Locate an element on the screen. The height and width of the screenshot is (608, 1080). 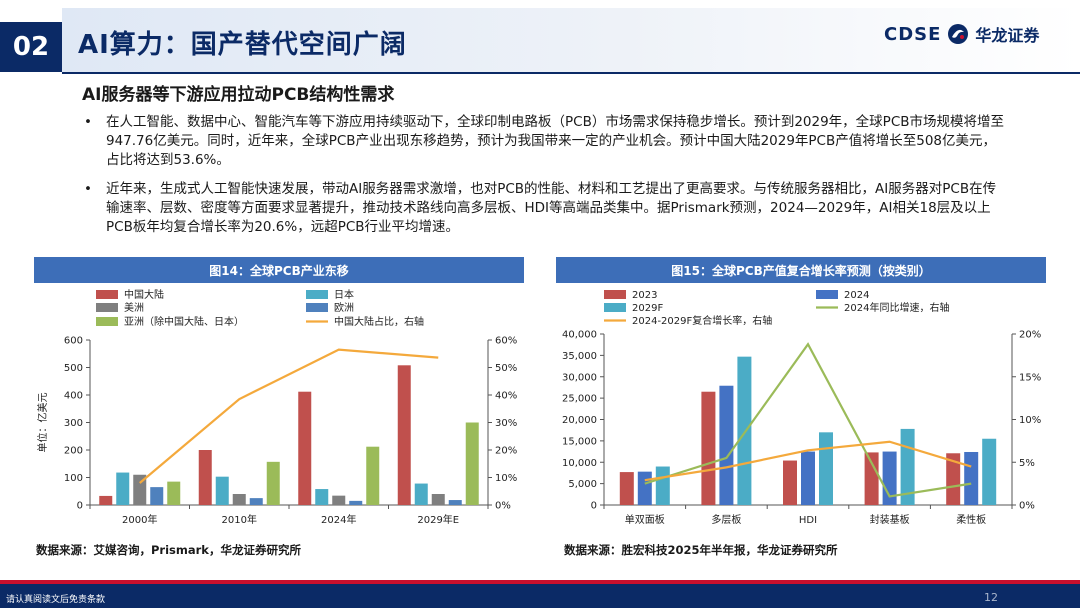
x-tick-label: 2029年E is located at coordinates (438, 519).